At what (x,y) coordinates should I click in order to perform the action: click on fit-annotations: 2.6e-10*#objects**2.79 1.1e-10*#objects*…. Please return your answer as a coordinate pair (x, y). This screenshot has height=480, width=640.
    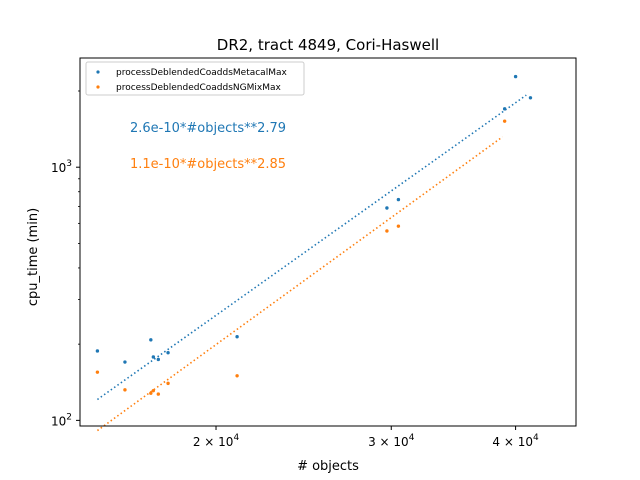
    Looking at the image, I should click on (208, 146).